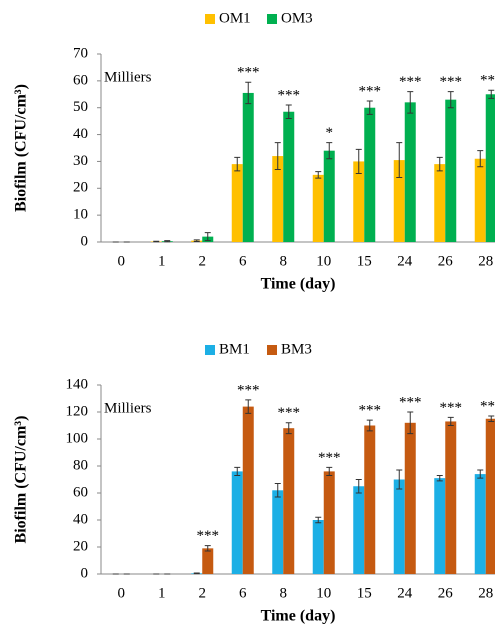 The image size is (495, 628). Describe the element at coordinates (203, 261) in the screenshot. I see `x-tick-label: 2` at that location.